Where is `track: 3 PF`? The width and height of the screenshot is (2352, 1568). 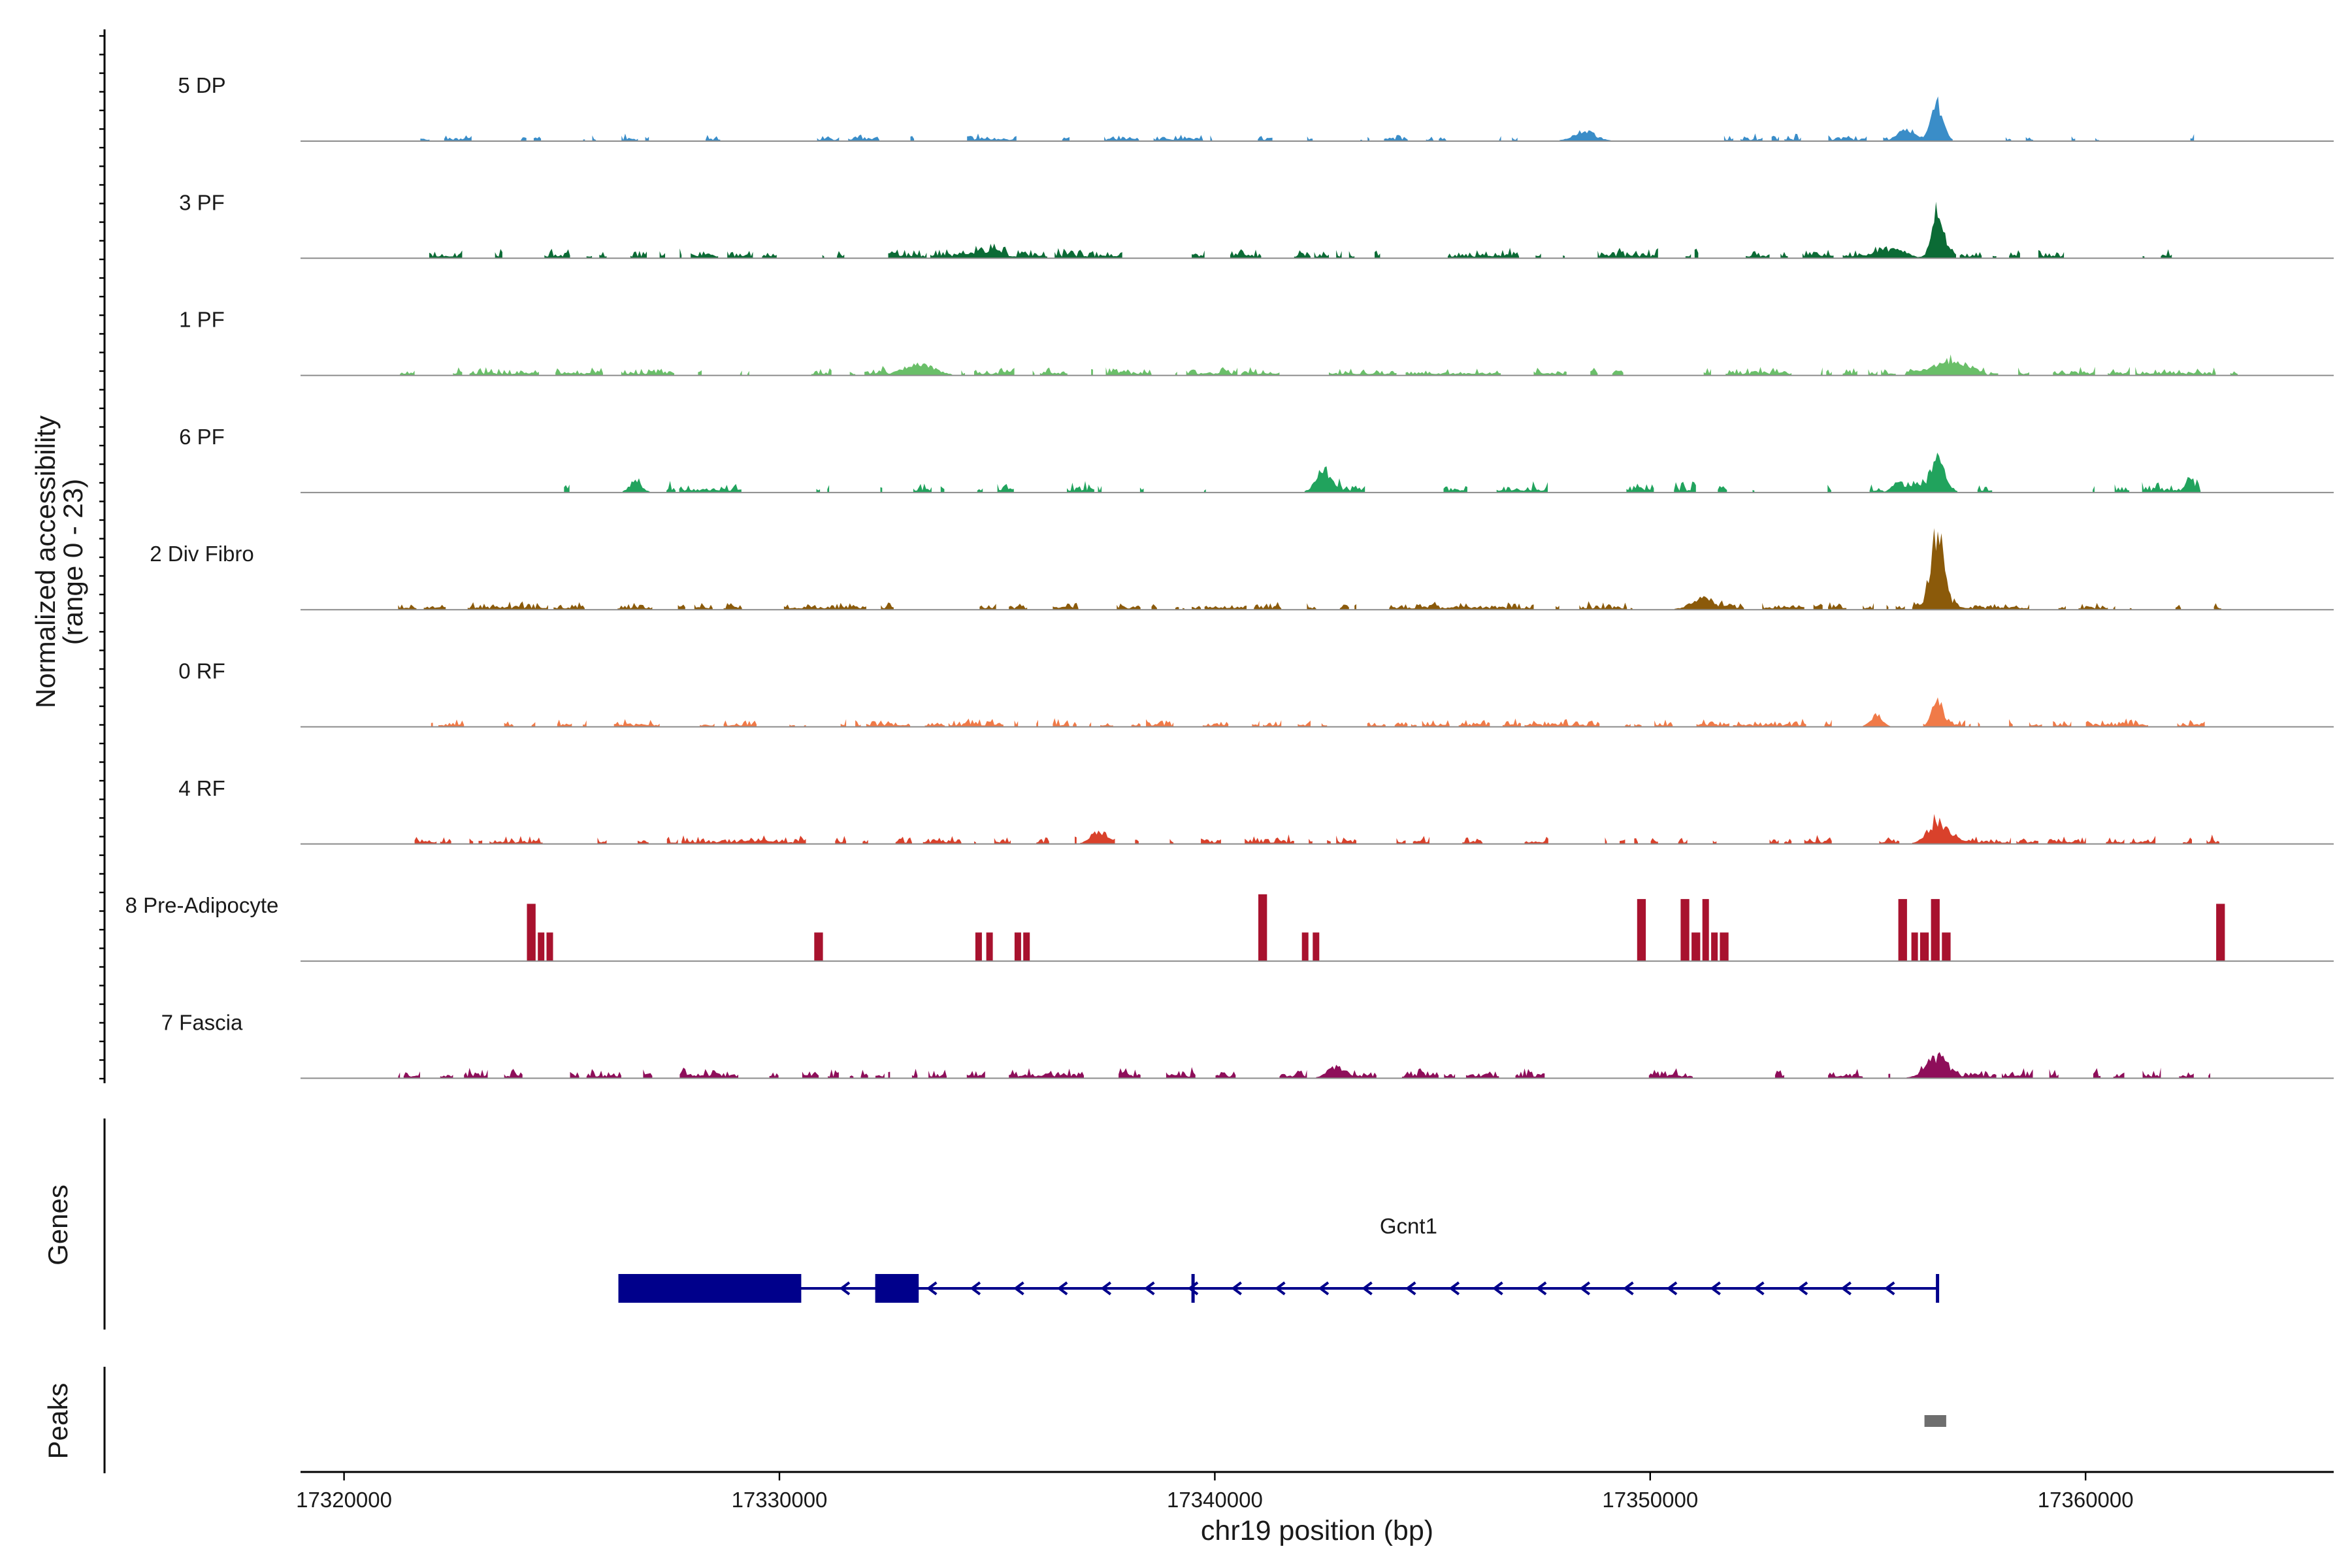
track: 3 PF is located at coordinates (1256, 224).